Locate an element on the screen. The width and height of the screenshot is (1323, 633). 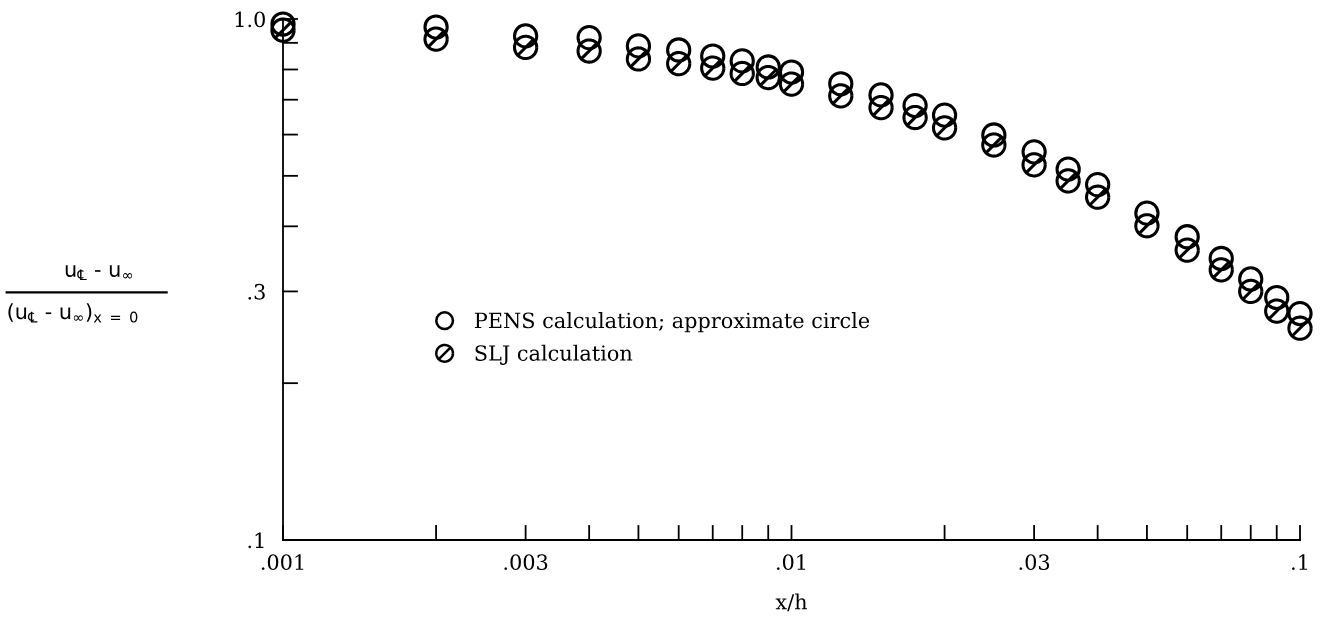
y-tick-label: .1 is located at coordinates (256, 540).